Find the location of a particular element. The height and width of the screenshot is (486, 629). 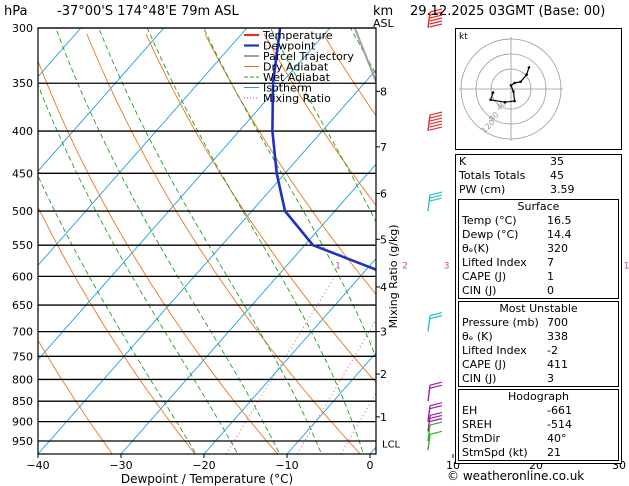

km-tick-label: 3 is located at coordinates (383, 332).